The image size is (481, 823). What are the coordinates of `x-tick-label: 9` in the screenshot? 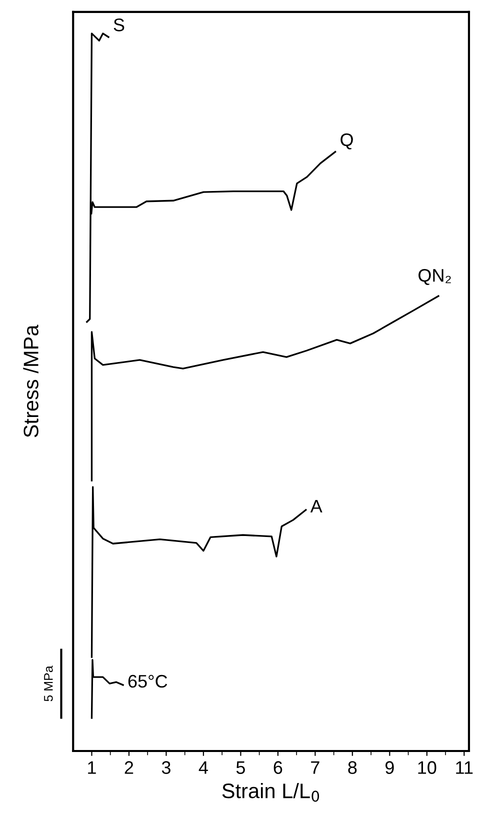 It's located at (389, 767).